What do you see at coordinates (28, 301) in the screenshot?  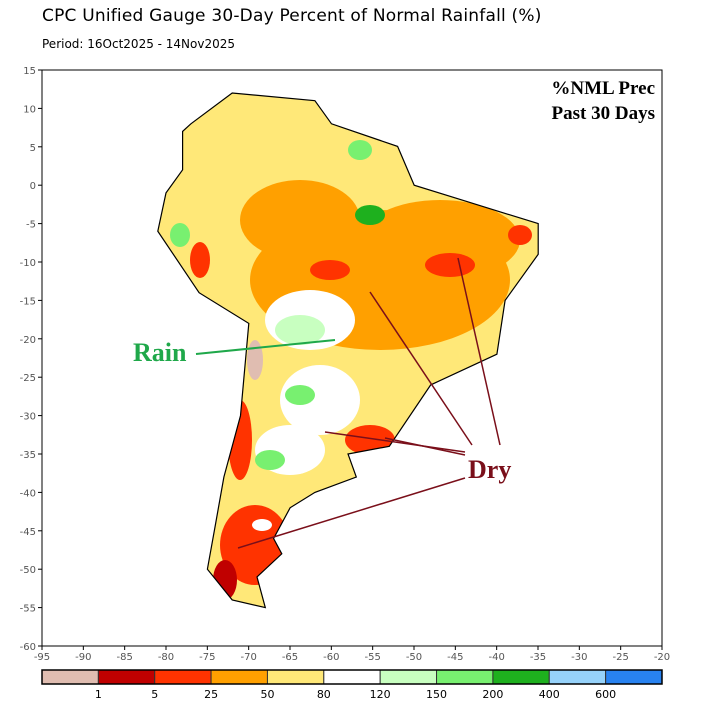 I see `lat-tick-label: -15` at bounding box center [28, 301].